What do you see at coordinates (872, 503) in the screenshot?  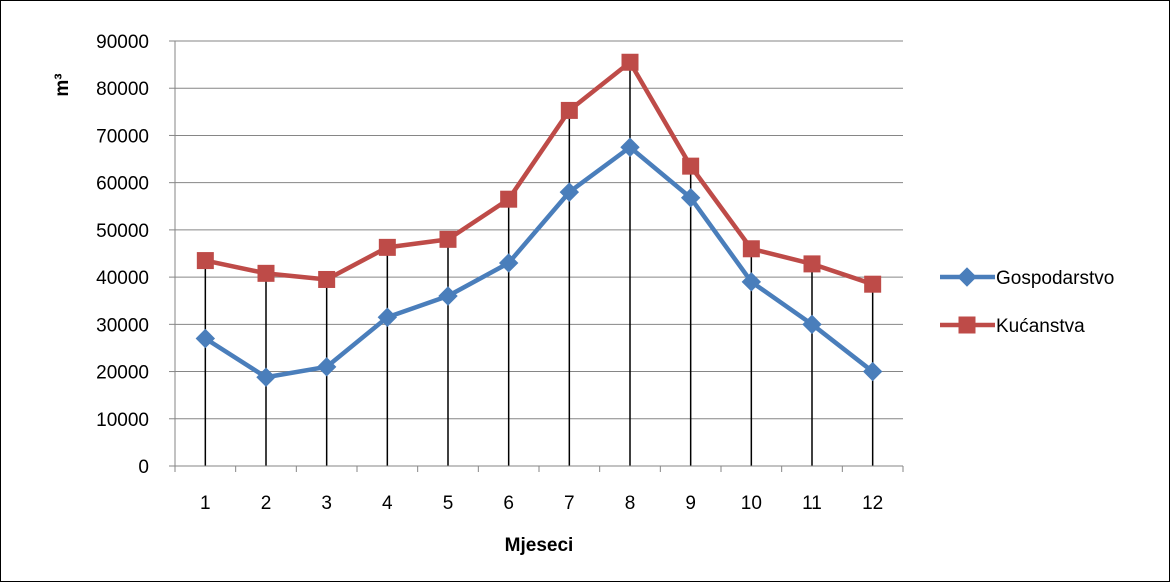 I see `x-tick-label: 12` at bounding box center [872, 503].